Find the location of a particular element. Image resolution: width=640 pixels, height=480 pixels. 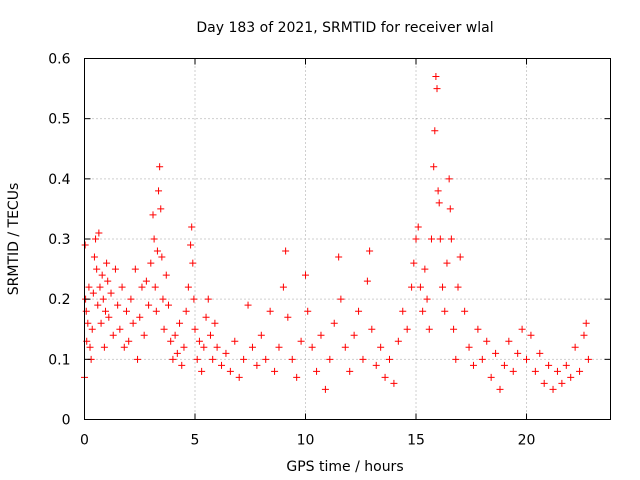

x-tick-label: 10 is located at coordinates (306, 441).